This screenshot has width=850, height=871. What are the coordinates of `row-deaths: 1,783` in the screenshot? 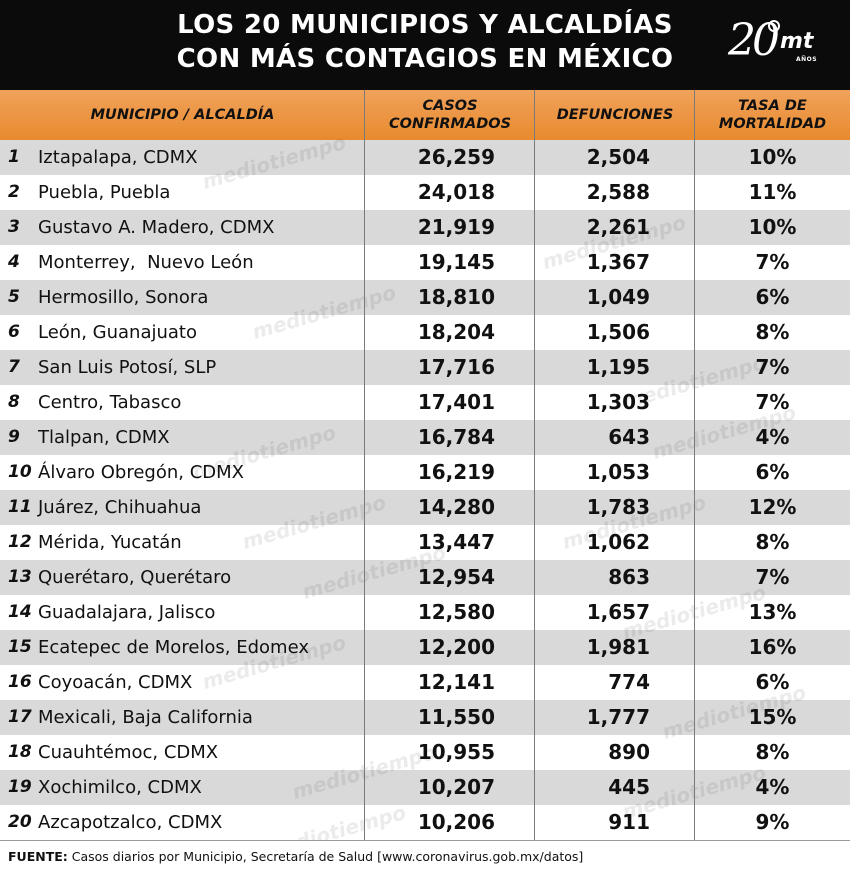 It's located at (618, 507).